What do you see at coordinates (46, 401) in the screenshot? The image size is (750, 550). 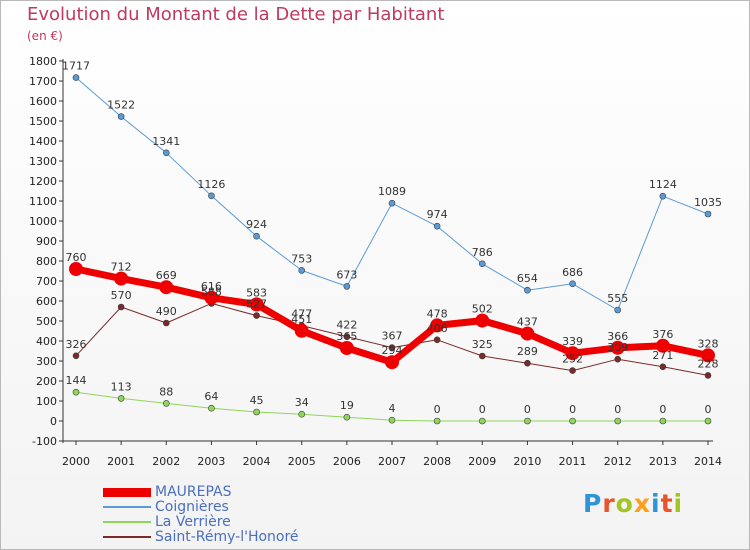 I see `y-tick-label: 100` at bounding box center [46, 401].